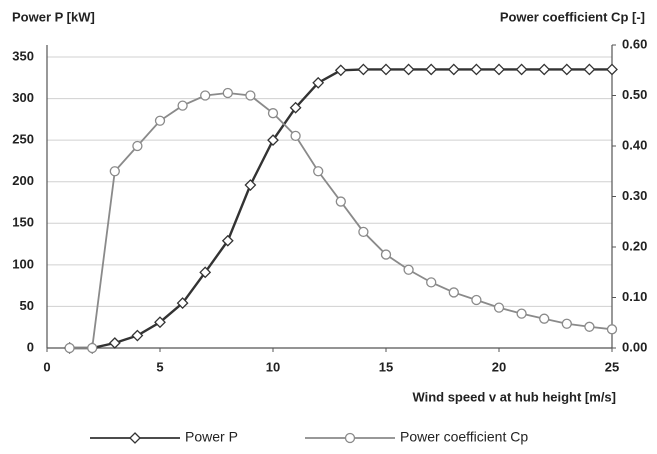 Image resolution: width=657 pixels, height=454 pixels. I want to click on legend-label: Power P, so click(211, 437).